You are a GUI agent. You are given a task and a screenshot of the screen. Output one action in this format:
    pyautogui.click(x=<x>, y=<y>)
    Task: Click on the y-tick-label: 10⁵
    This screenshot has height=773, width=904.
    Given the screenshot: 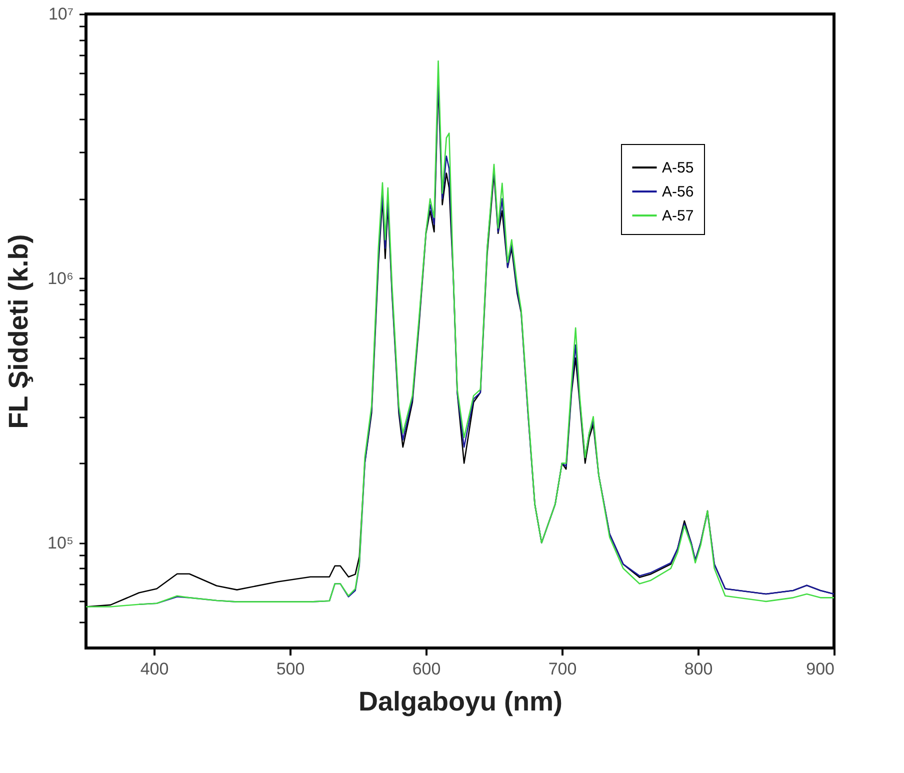 What is the action you would take?
    pyautogui.click(x=61, y=542)
    